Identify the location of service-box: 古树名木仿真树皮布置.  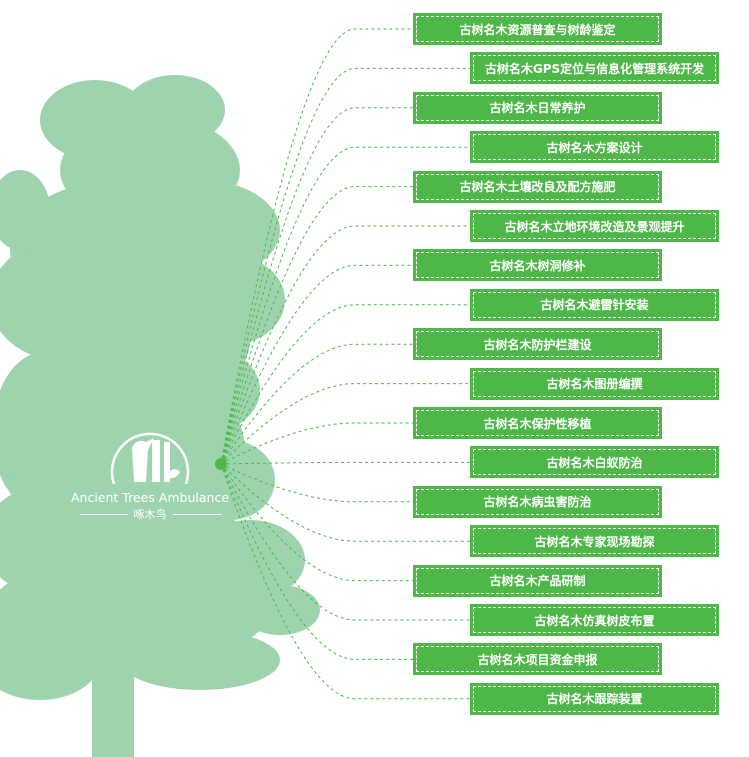
(594, 620).